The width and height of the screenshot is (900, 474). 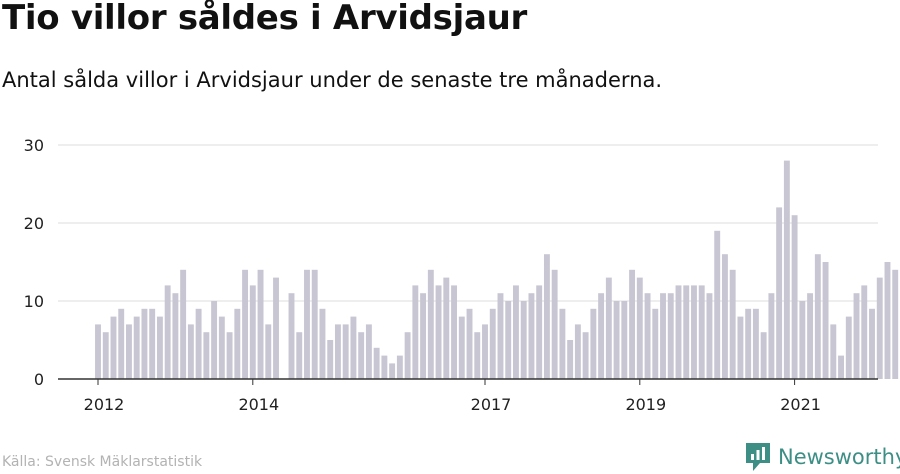 I want to click on y-tick-label: 0, so click(x=39, y=379).